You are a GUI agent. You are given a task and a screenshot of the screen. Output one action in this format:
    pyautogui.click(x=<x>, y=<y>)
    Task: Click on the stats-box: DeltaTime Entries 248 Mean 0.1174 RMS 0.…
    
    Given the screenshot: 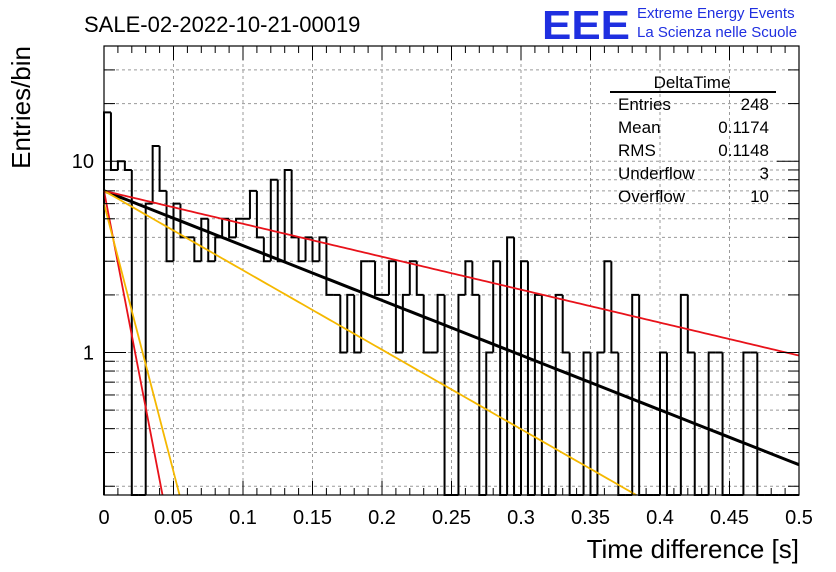 What is the action you would take?
    pyautogui.click(x=693, y=139)
    